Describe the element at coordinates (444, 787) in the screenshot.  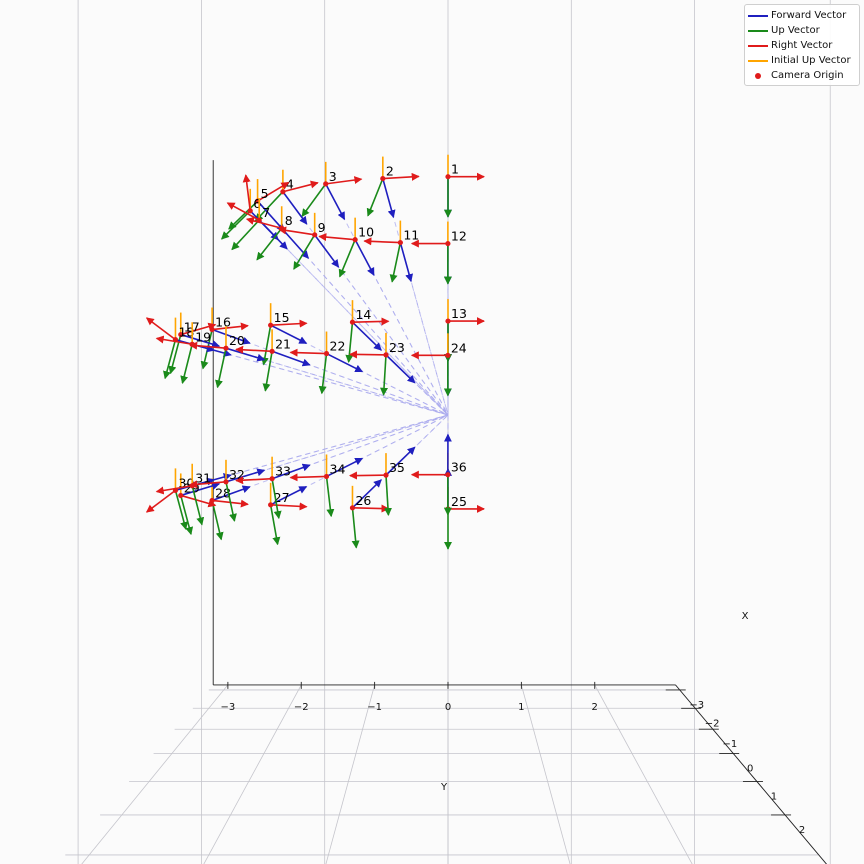
I see `y-axis-label: Y` at that location.